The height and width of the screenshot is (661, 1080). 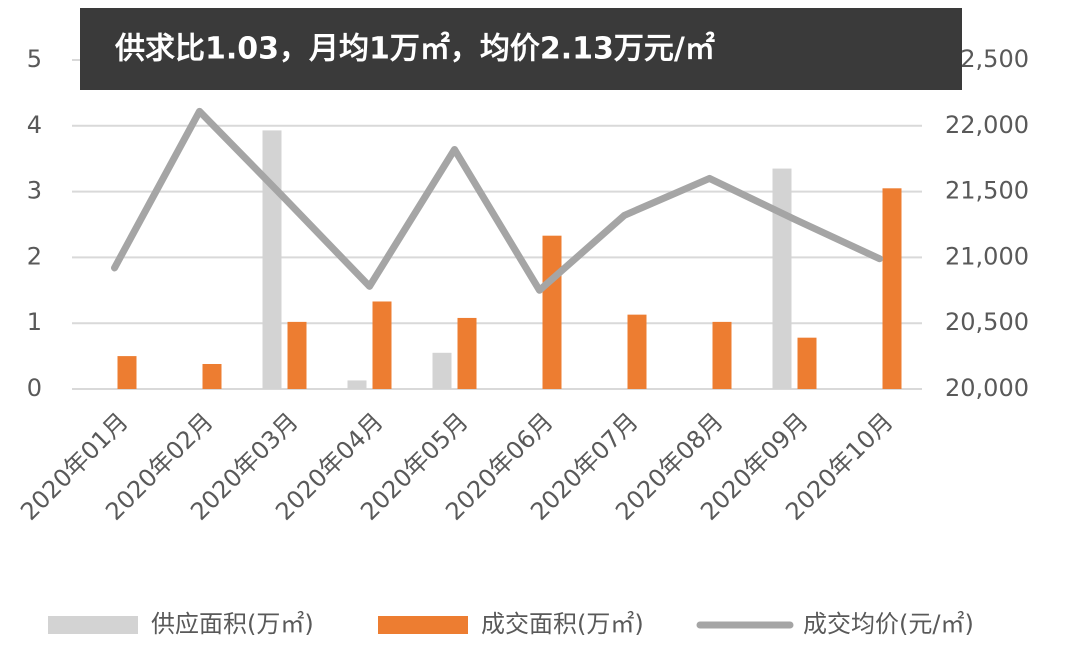 What do you see at coordinates (987, 191) in the screenshot?
I see `y2-tick-label: 21,500` at bounding box center [987, 191].